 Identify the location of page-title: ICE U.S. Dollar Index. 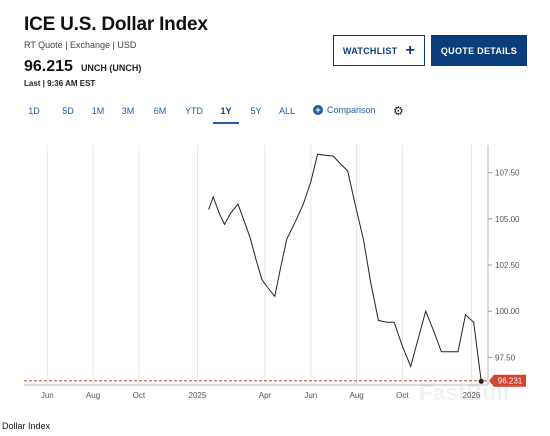
(116, 24).